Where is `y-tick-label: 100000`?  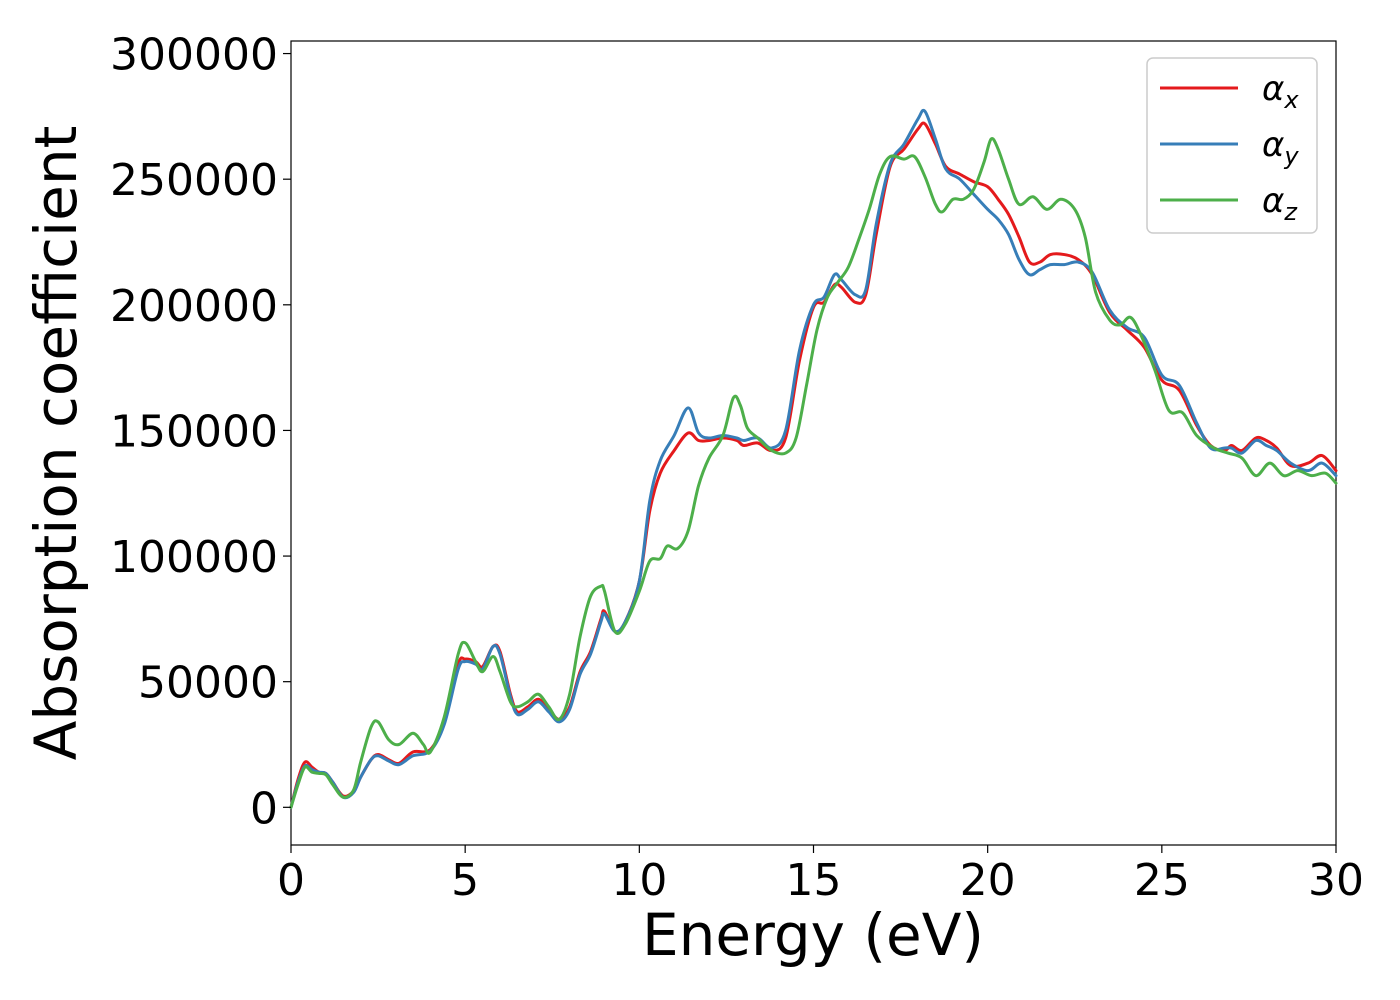
y-tick-label: 100000 is located at coordinates (194, 557).